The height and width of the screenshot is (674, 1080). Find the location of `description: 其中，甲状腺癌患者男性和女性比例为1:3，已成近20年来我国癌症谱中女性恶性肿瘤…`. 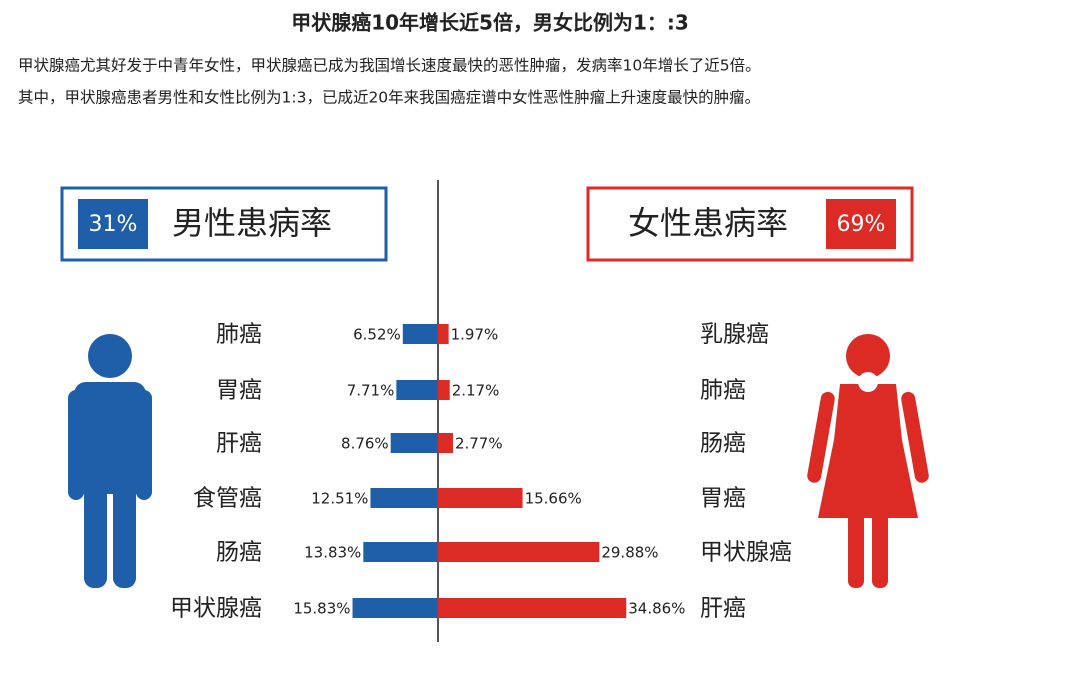

description: 其中，甲状腺癌患者男性和女性比例为1:3，已成近20年来我国癌症谱中女性恶性肿瘤… is located at coordinates (389, 97).